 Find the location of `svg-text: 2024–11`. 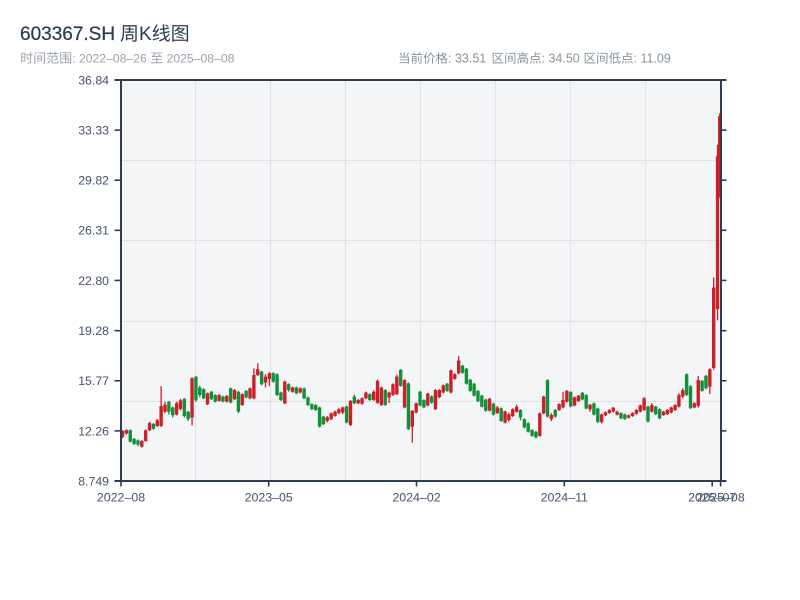

svg-text: 2024–11 is located at coordinates (564, 498).